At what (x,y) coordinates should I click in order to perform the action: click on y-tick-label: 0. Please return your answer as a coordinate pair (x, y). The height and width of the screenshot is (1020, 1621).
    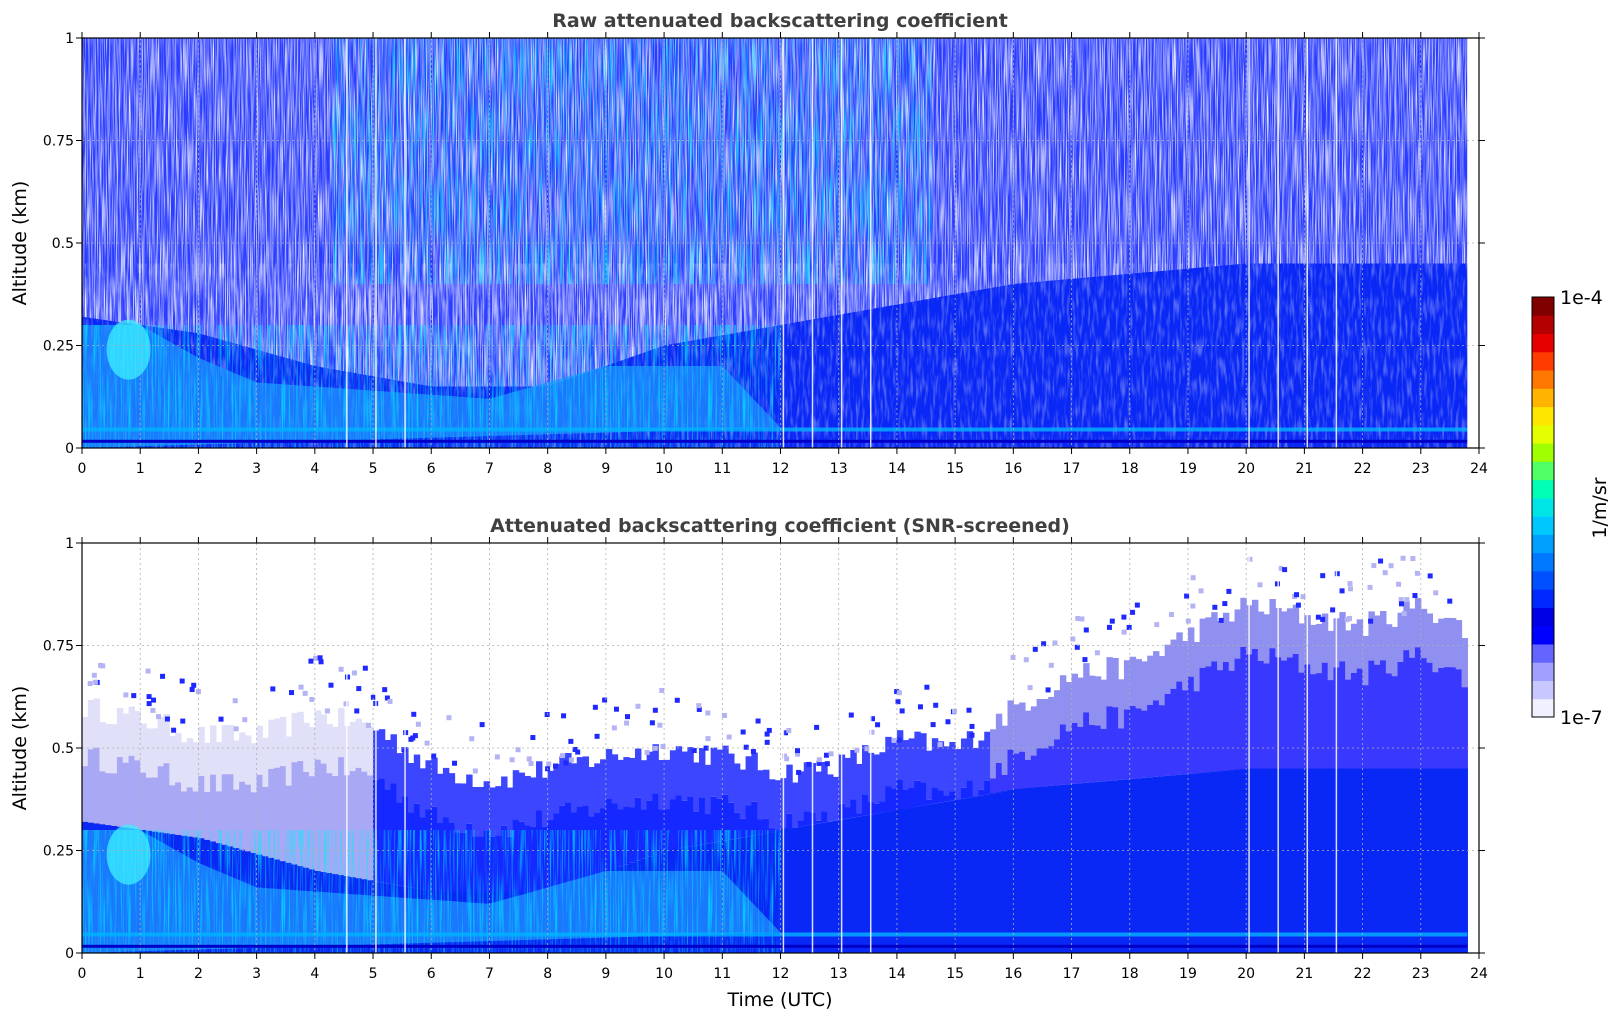
    Looking at the image, I should click on (69, 449).